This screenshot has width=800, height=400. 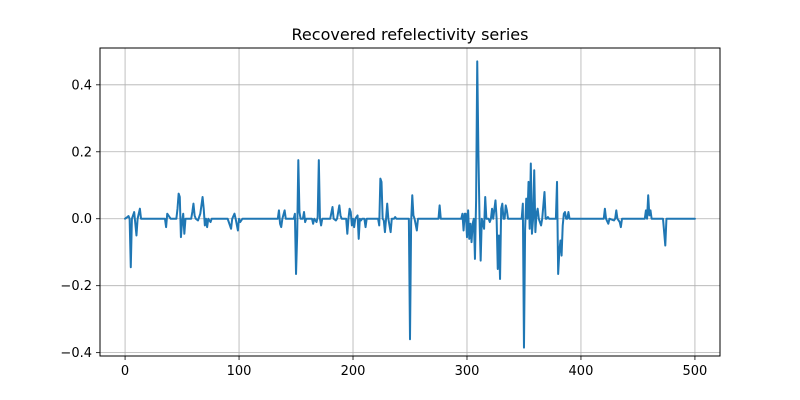 I want to click on y-tick-label: −0.2, so click(x=76, y=286).